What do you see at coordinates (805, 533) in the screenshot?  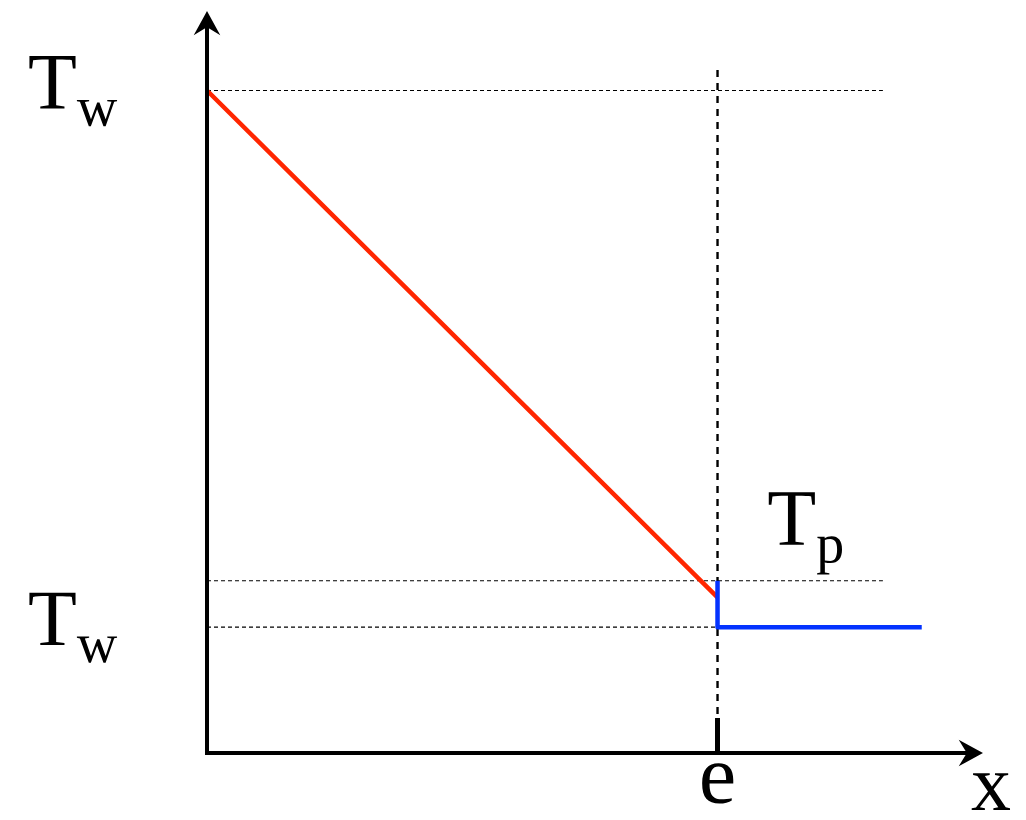 I see `ref-line-label: T$_{p}$` at bounding box center [805, 533].